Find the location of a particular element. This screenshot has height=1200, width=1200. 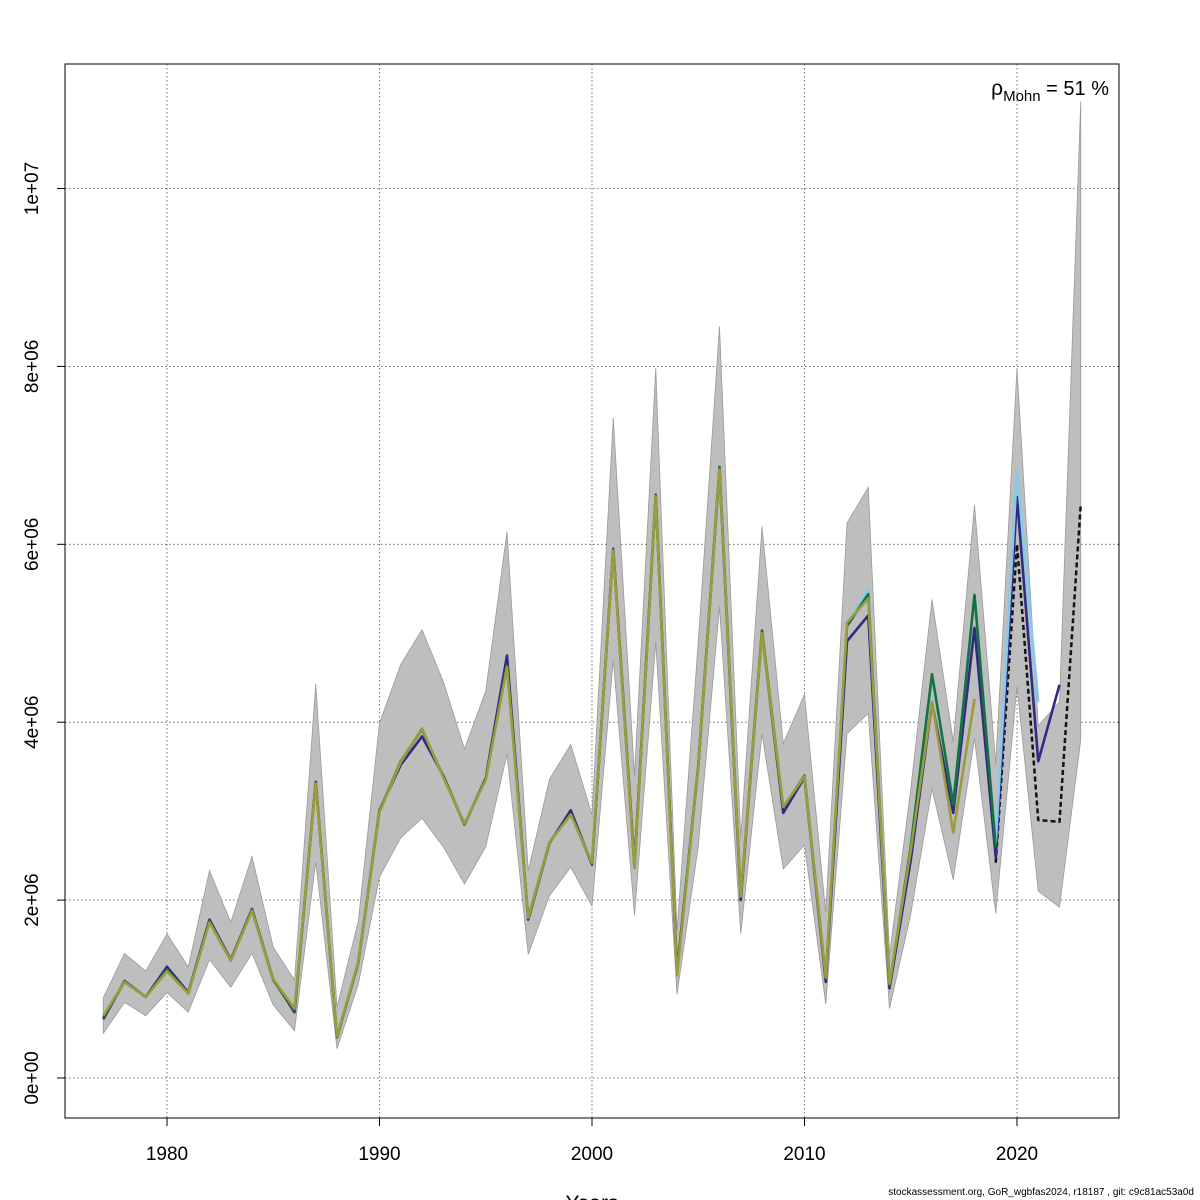

x-tick-label: 1980 is located at coordinates (167, 1154).